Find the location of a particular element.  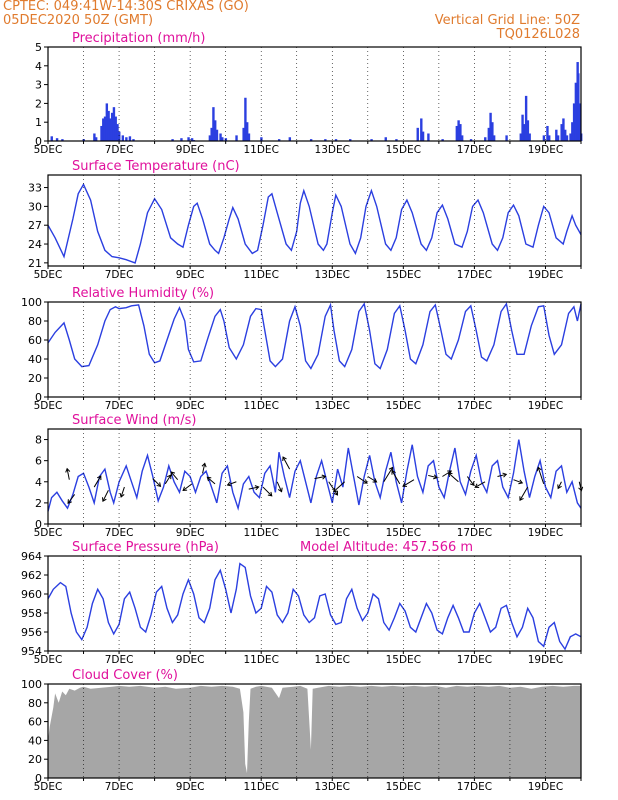

y-tick-label: 100 is located at coordinates (31, 302).